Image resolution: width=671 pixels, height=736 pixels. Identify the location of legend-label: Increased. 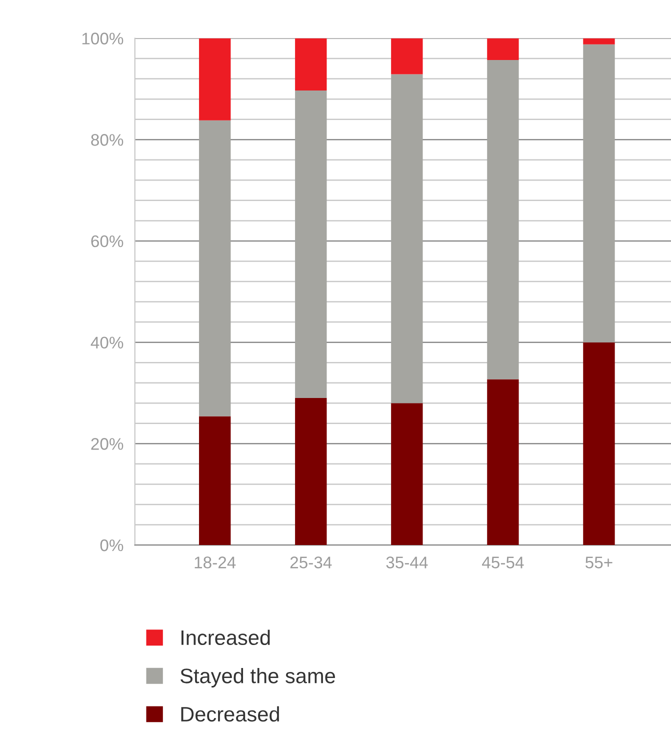
(225, 638).